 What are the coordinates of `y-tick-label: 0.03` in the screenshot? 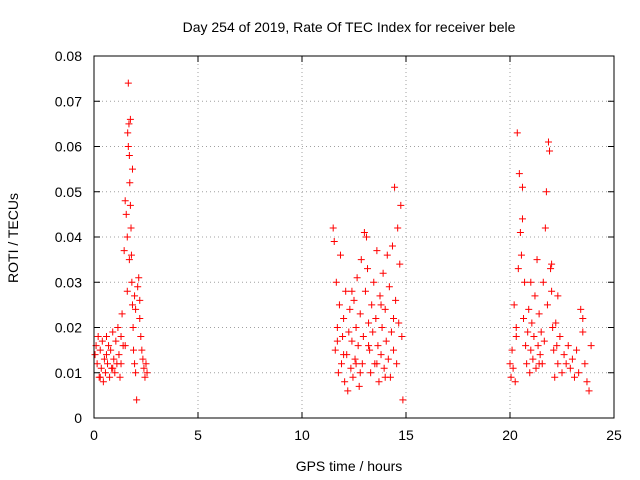 It's located at (68, 282).